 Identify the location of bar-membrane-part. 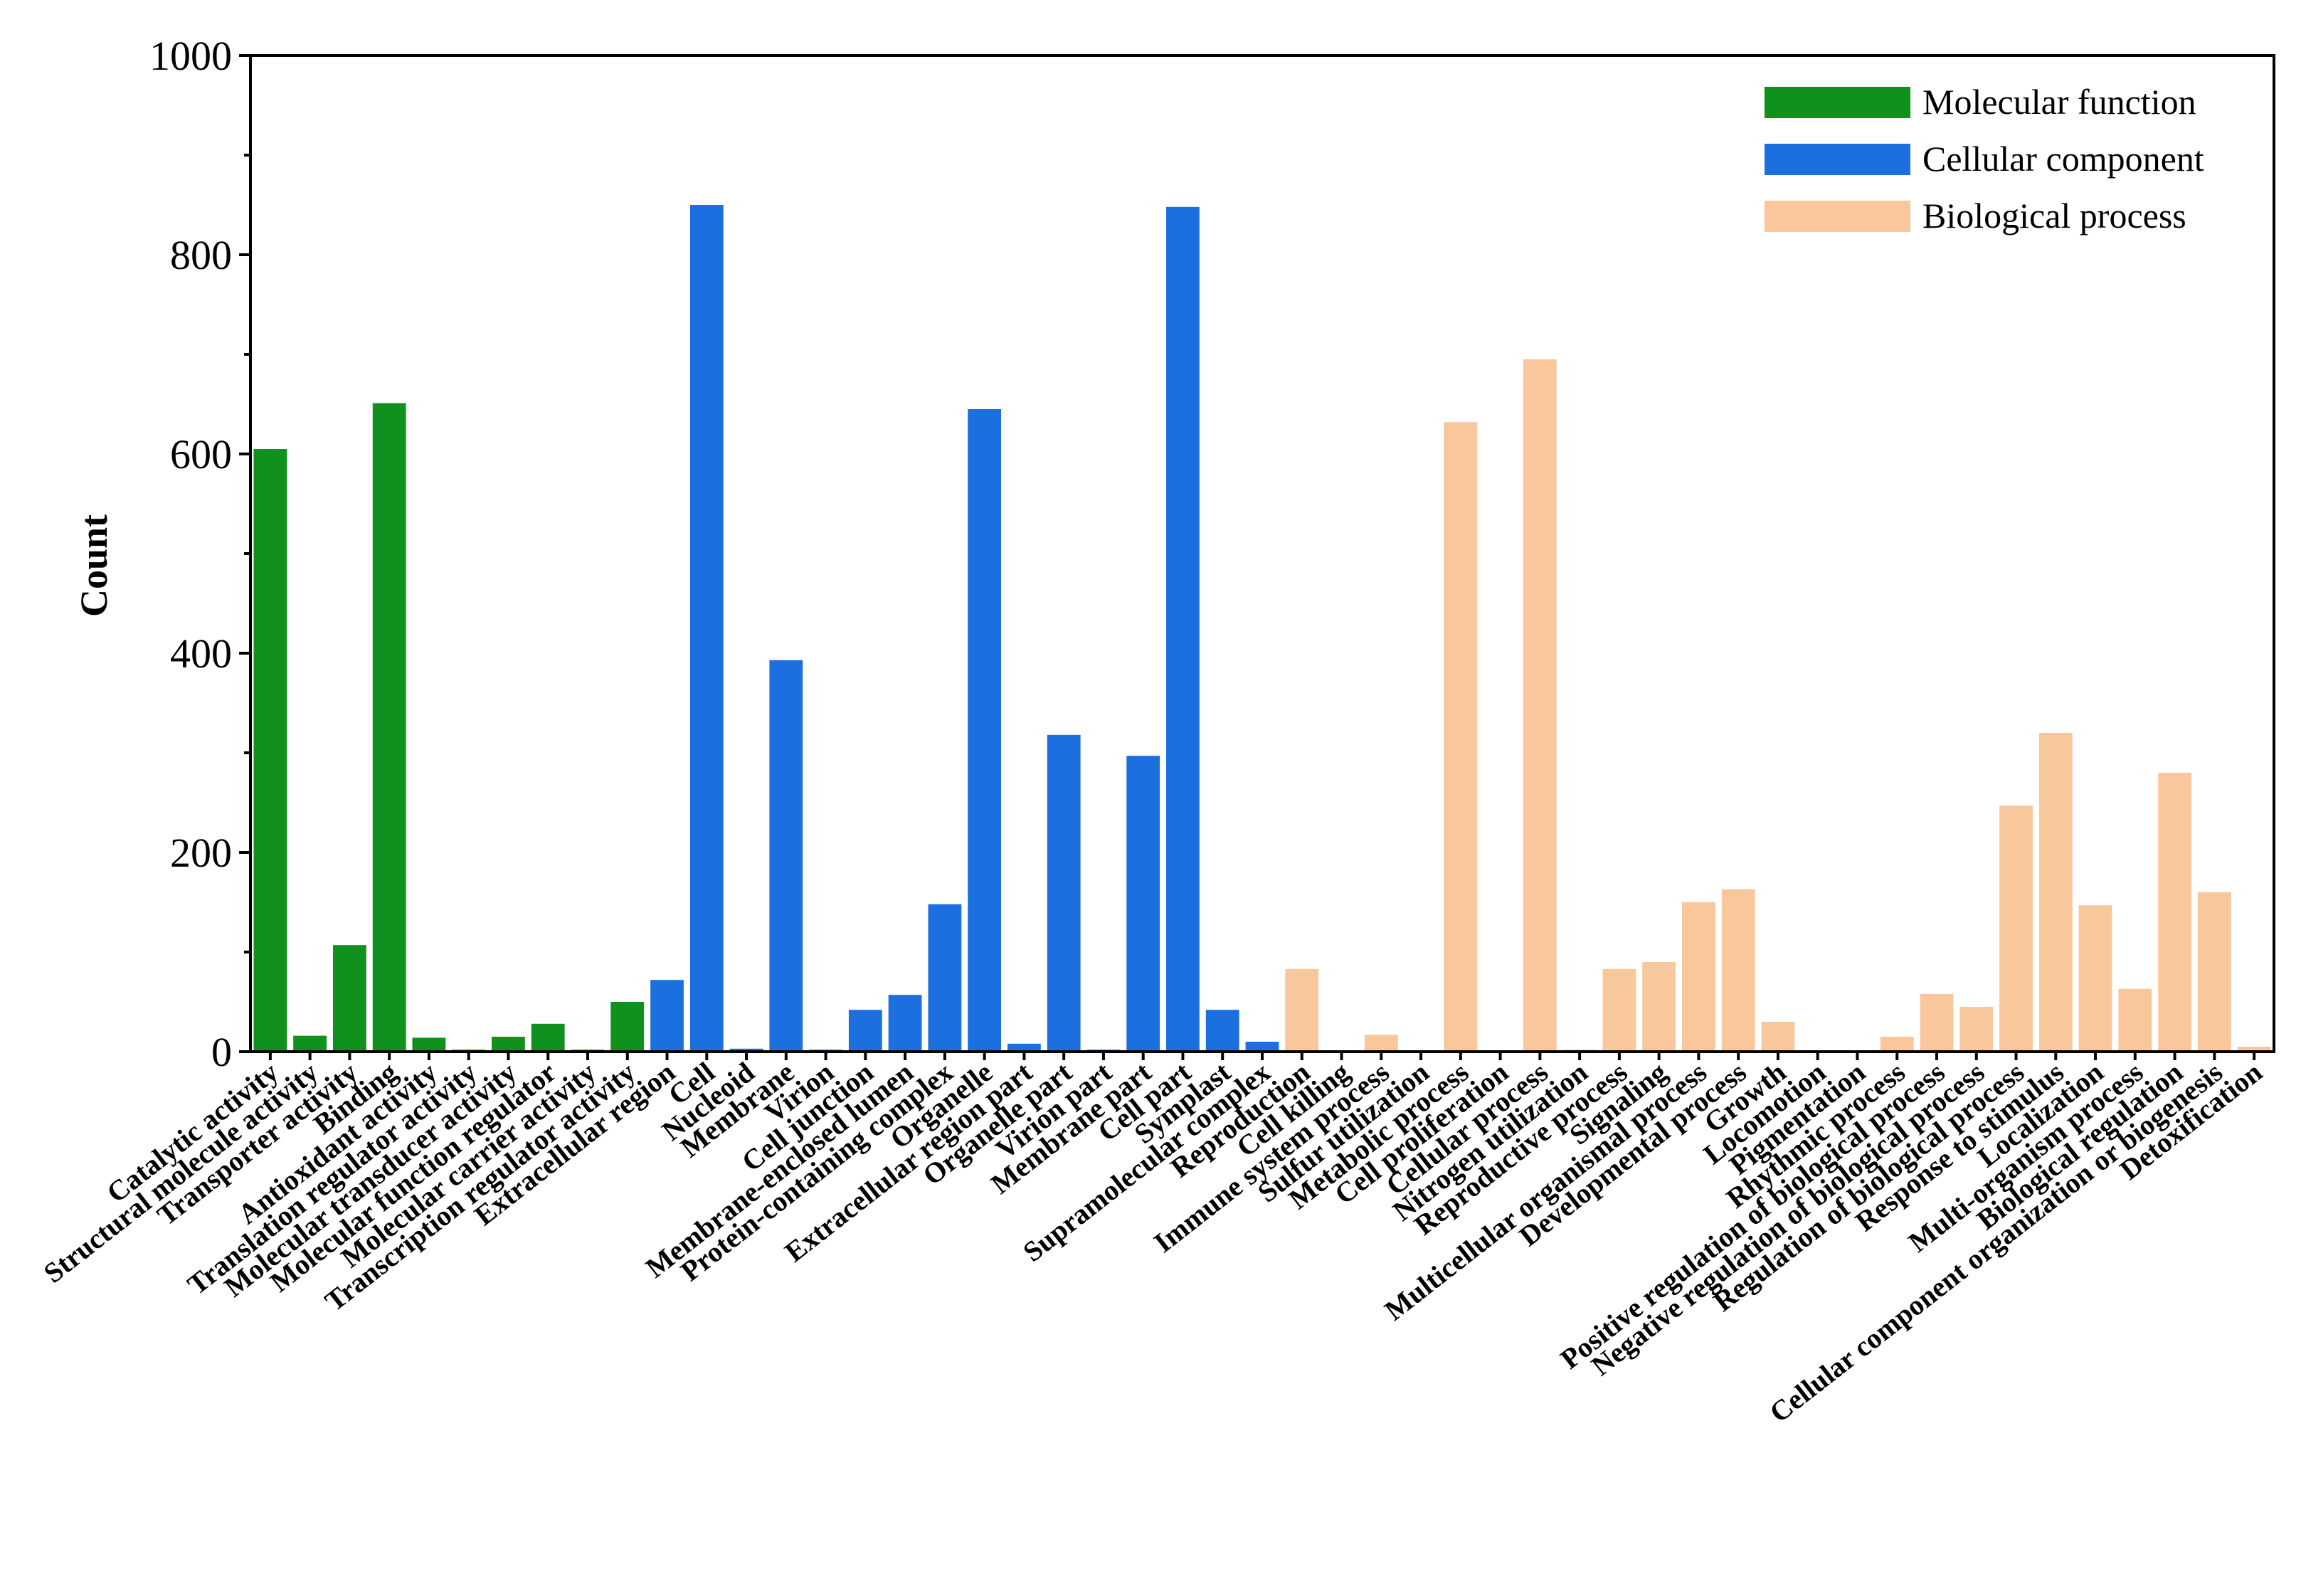
(1143, 904).